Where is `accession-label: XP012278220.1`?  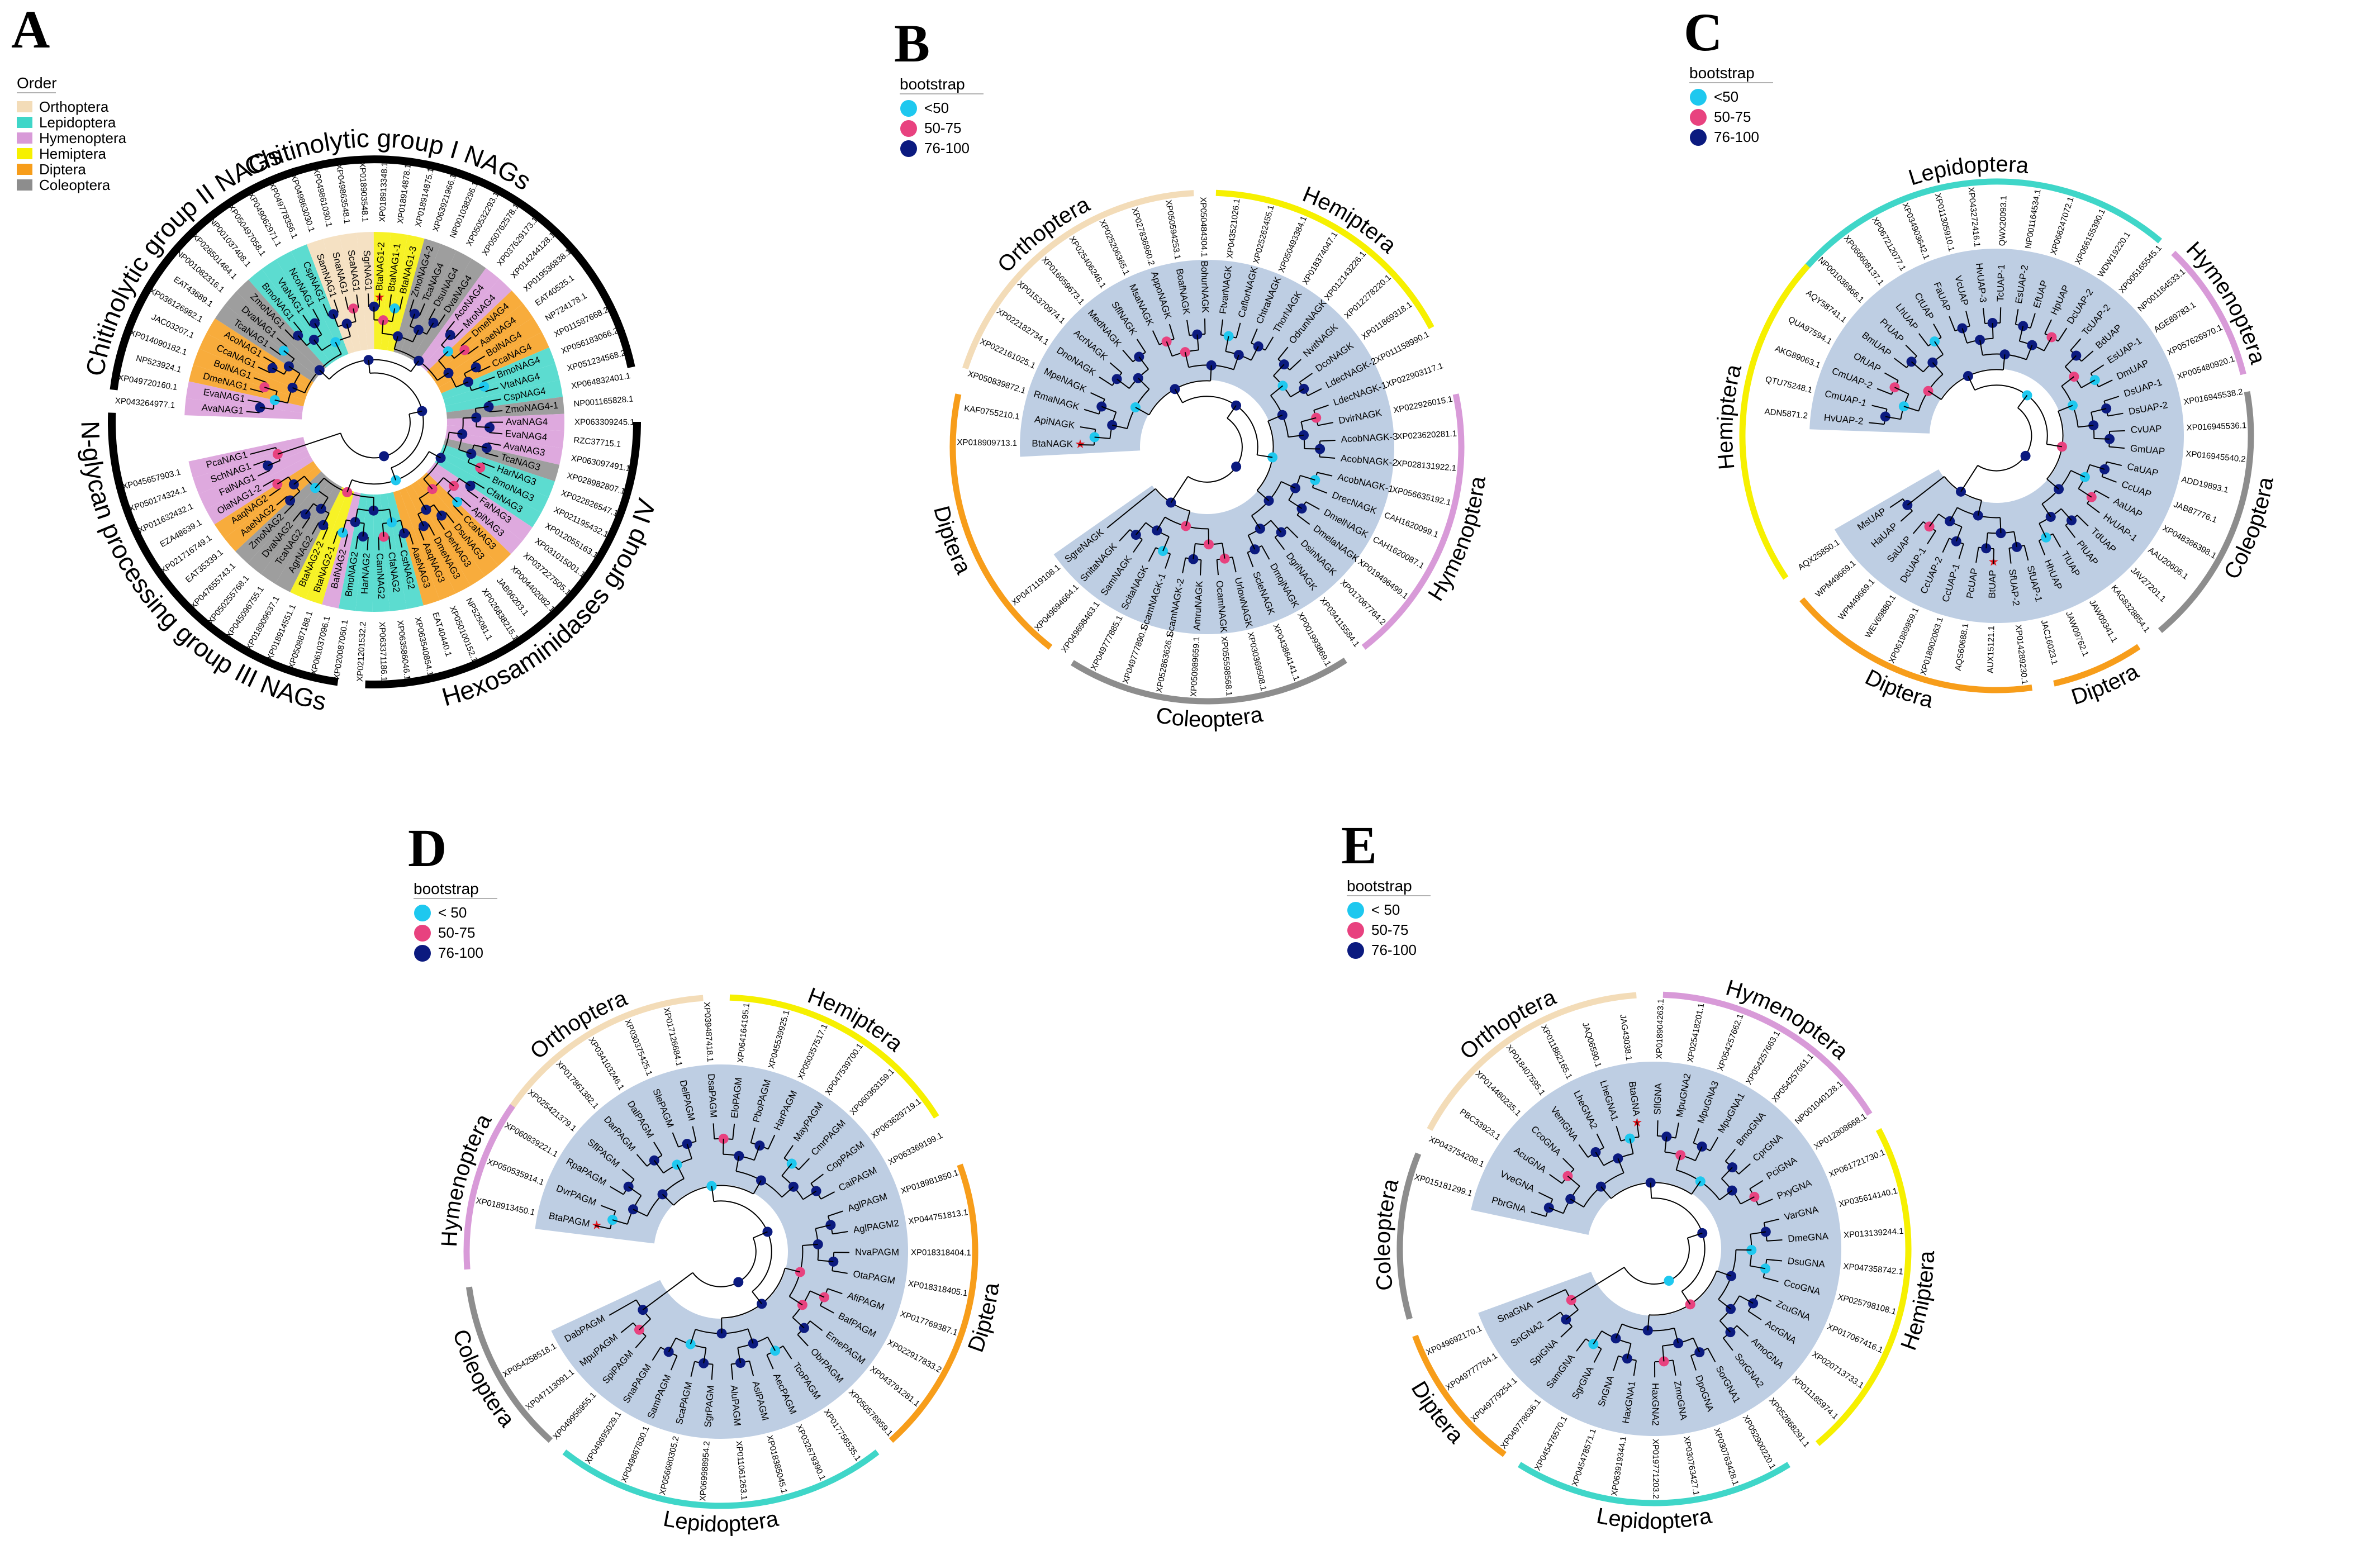 accession-label: XP012278220.1 is located at coordinates (1368, 297).